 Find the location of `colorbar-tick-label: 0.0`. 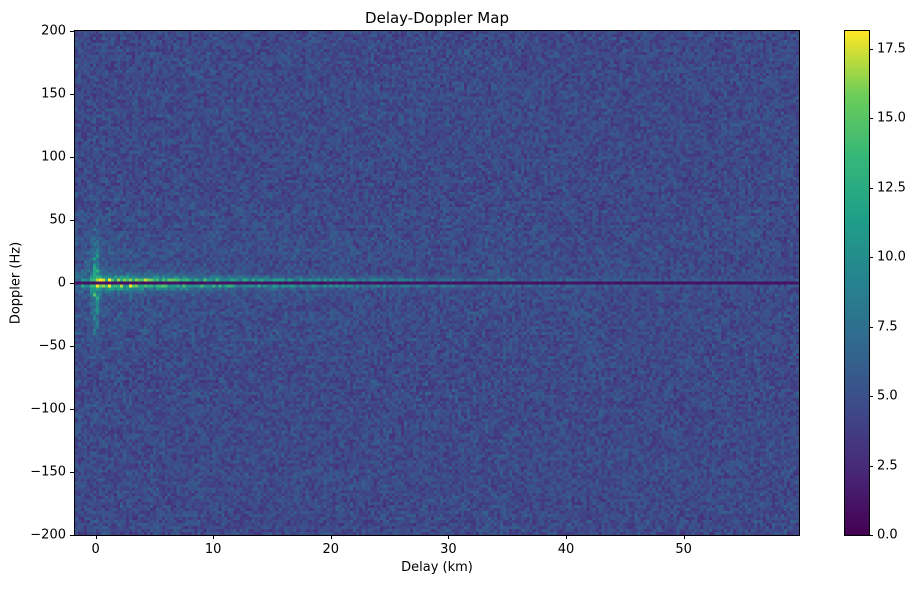

colorbar-tick-label: 0.0 is located at coordinates (887, 535).